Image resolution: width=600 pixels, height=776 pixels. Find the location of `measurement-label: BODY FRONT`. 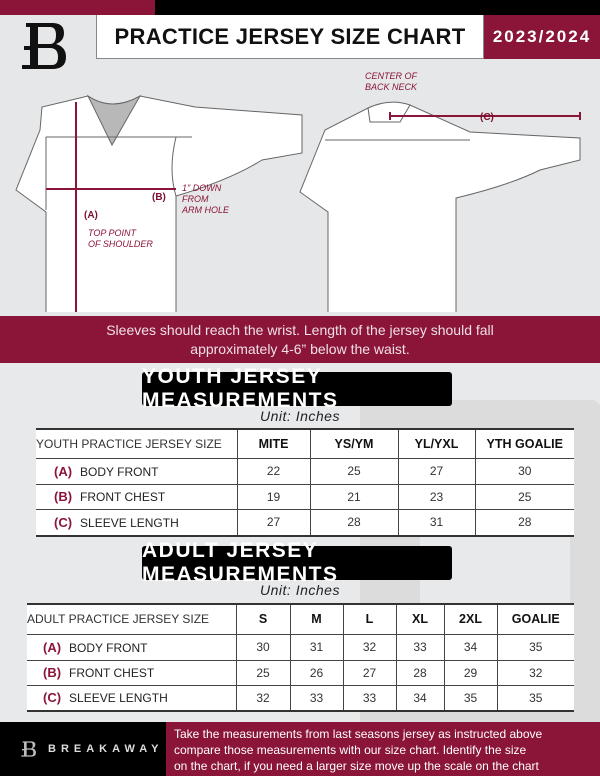

measurement-label: BODY FRONT is located at coordinates (108, 647).